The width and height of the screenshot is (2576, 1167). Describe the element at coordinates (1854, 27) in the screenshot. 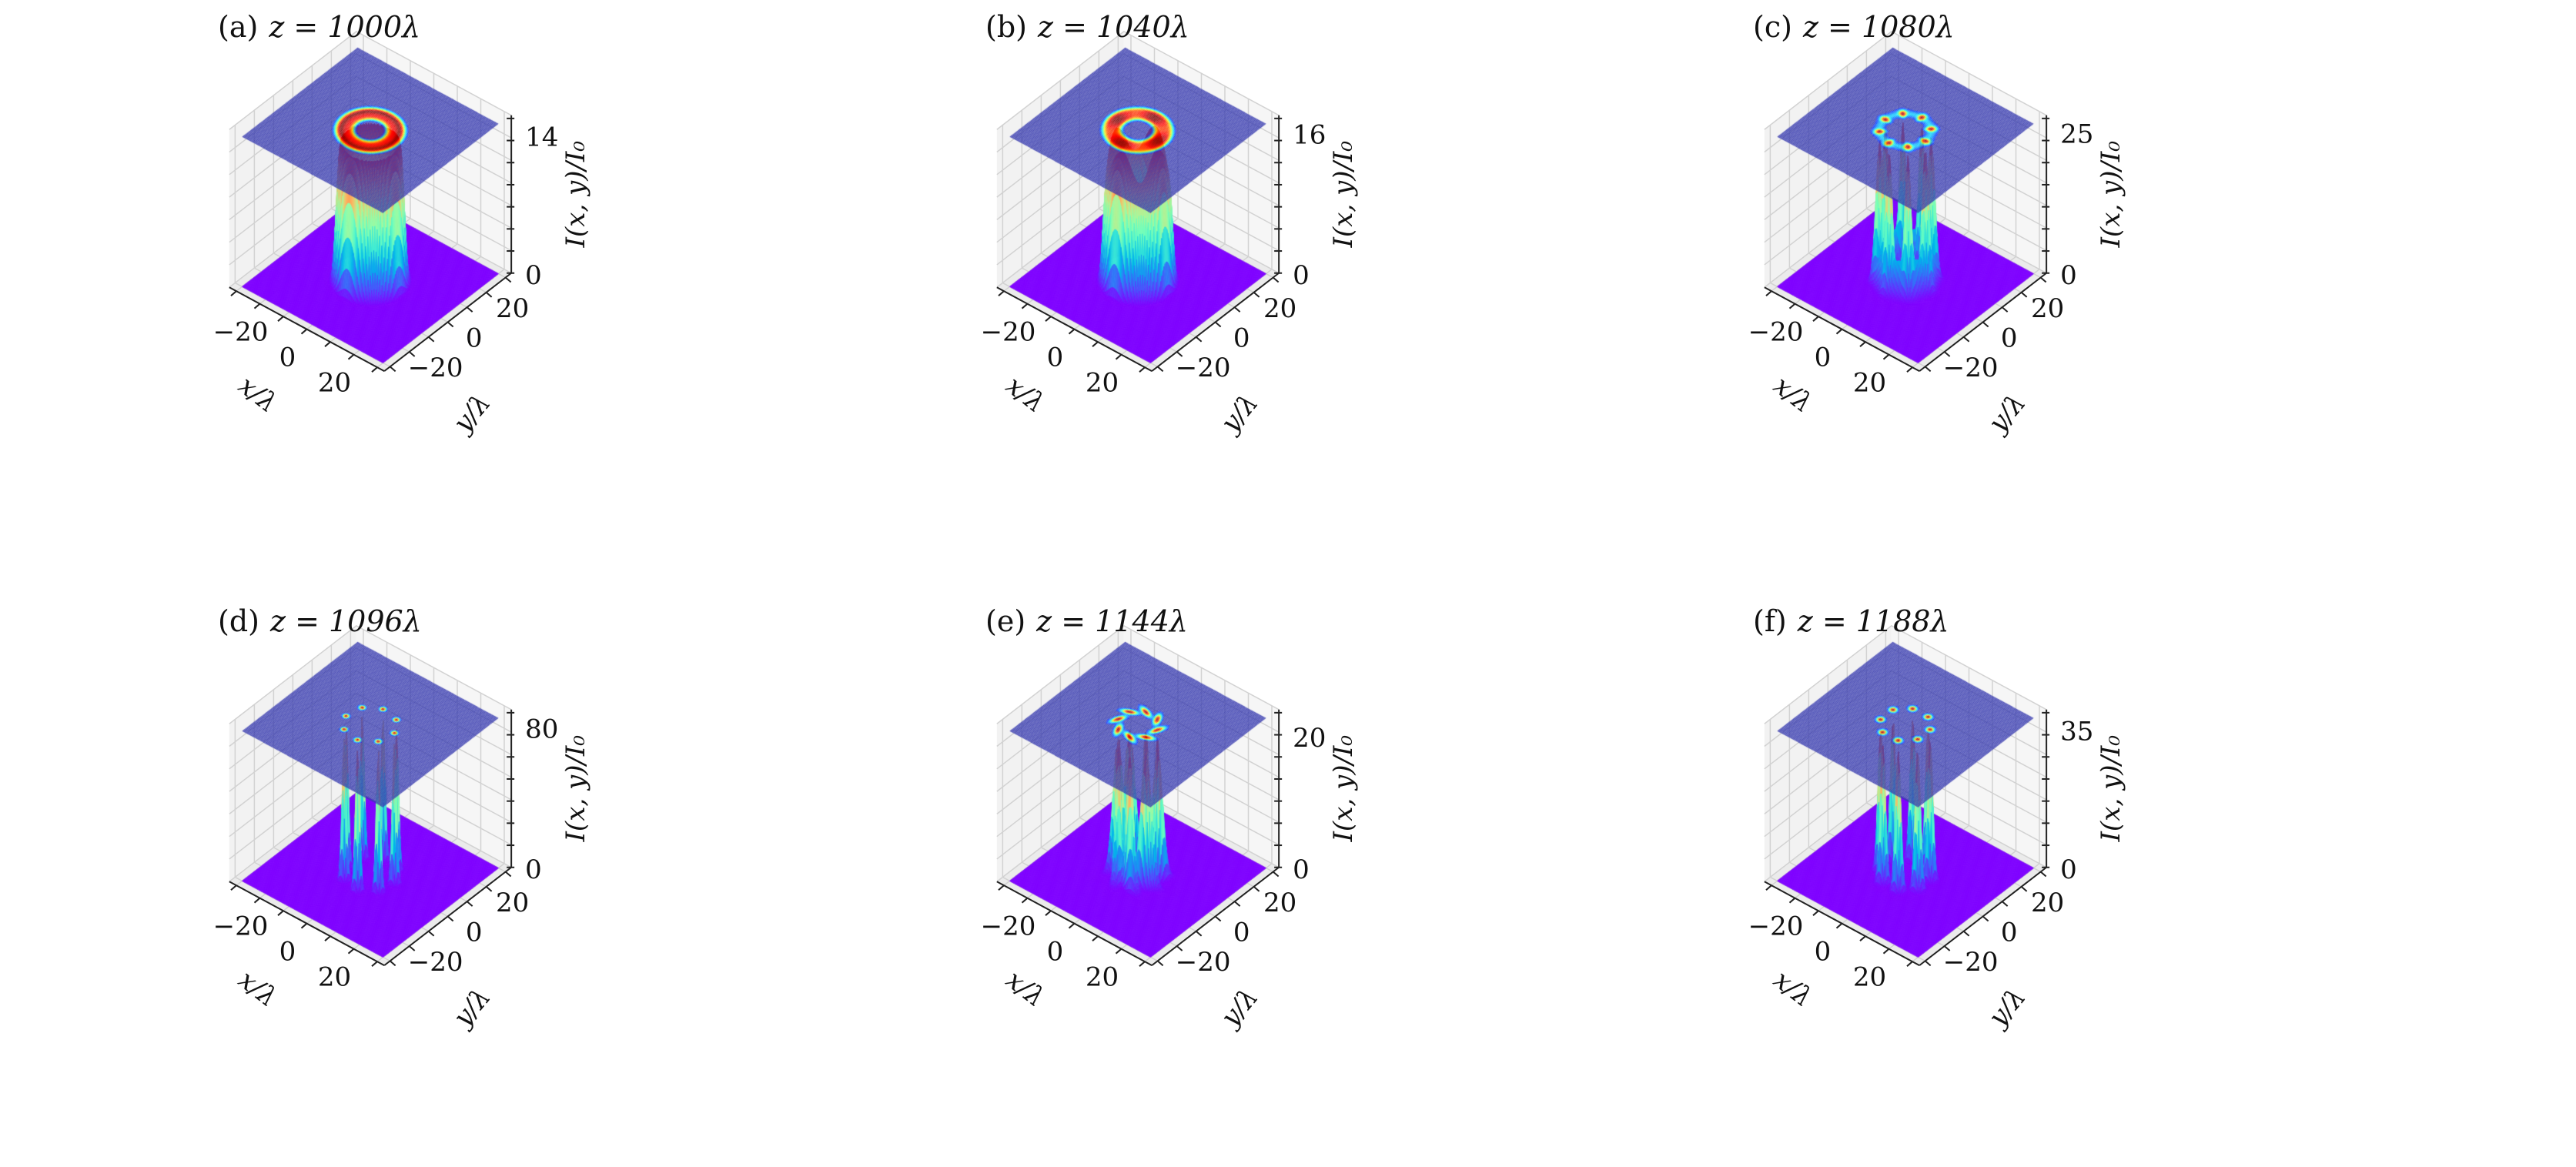

I see `subplot-title: (c) z = 1080λ` at that location.